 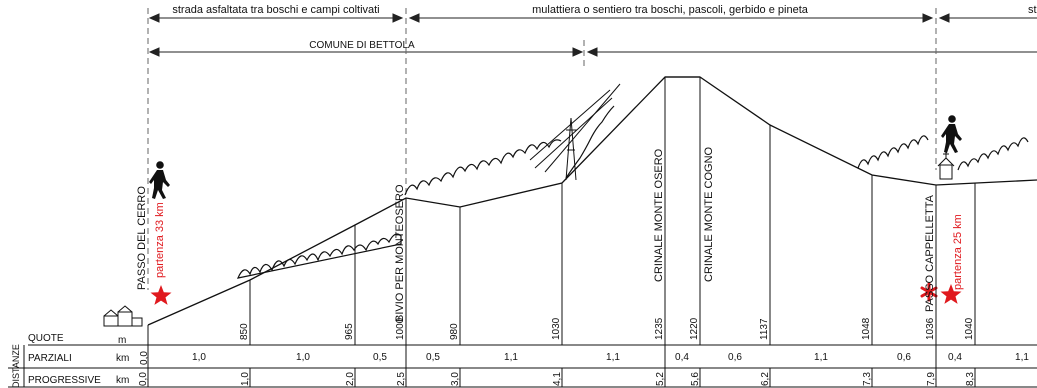 What do you see at coordinates (362, 45) in the screenshot?
I see `municipality-label: COMUNE DI BETTOLA` at bounding box center [362, 45].